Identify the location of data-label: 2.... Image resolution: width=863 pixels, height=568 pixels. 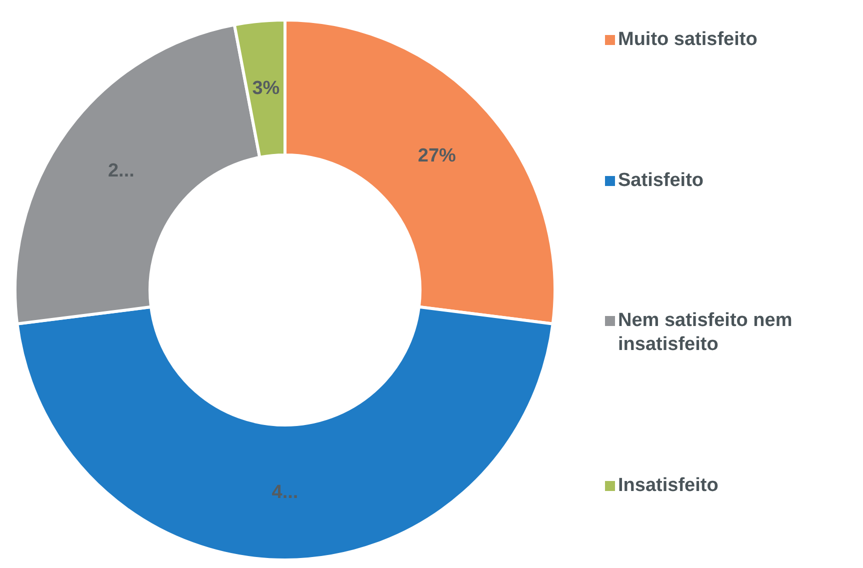
(121, 171).